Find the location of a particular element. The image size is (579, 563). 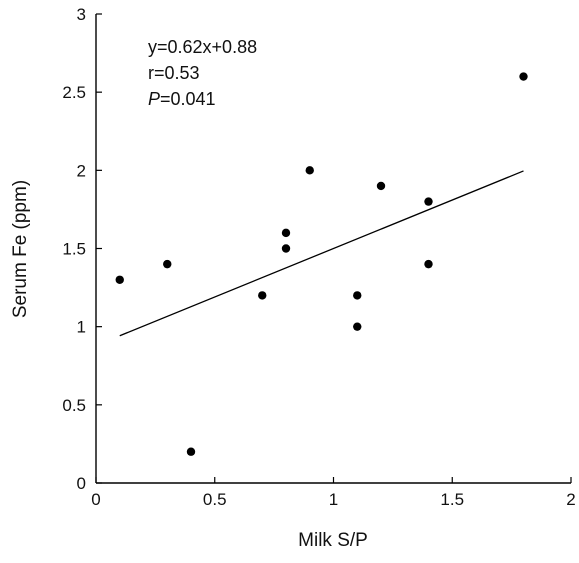

x-tick-label: 1 is located at coordinates (333, 499).